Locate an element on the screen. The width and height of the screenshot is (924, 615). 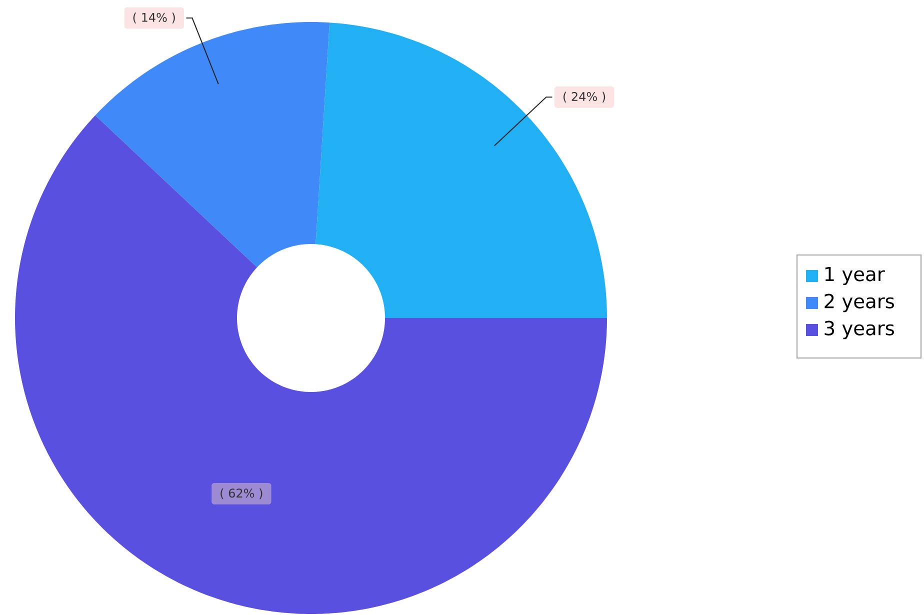
data-label: ( 14% ) is located at coordinates (154, 18).